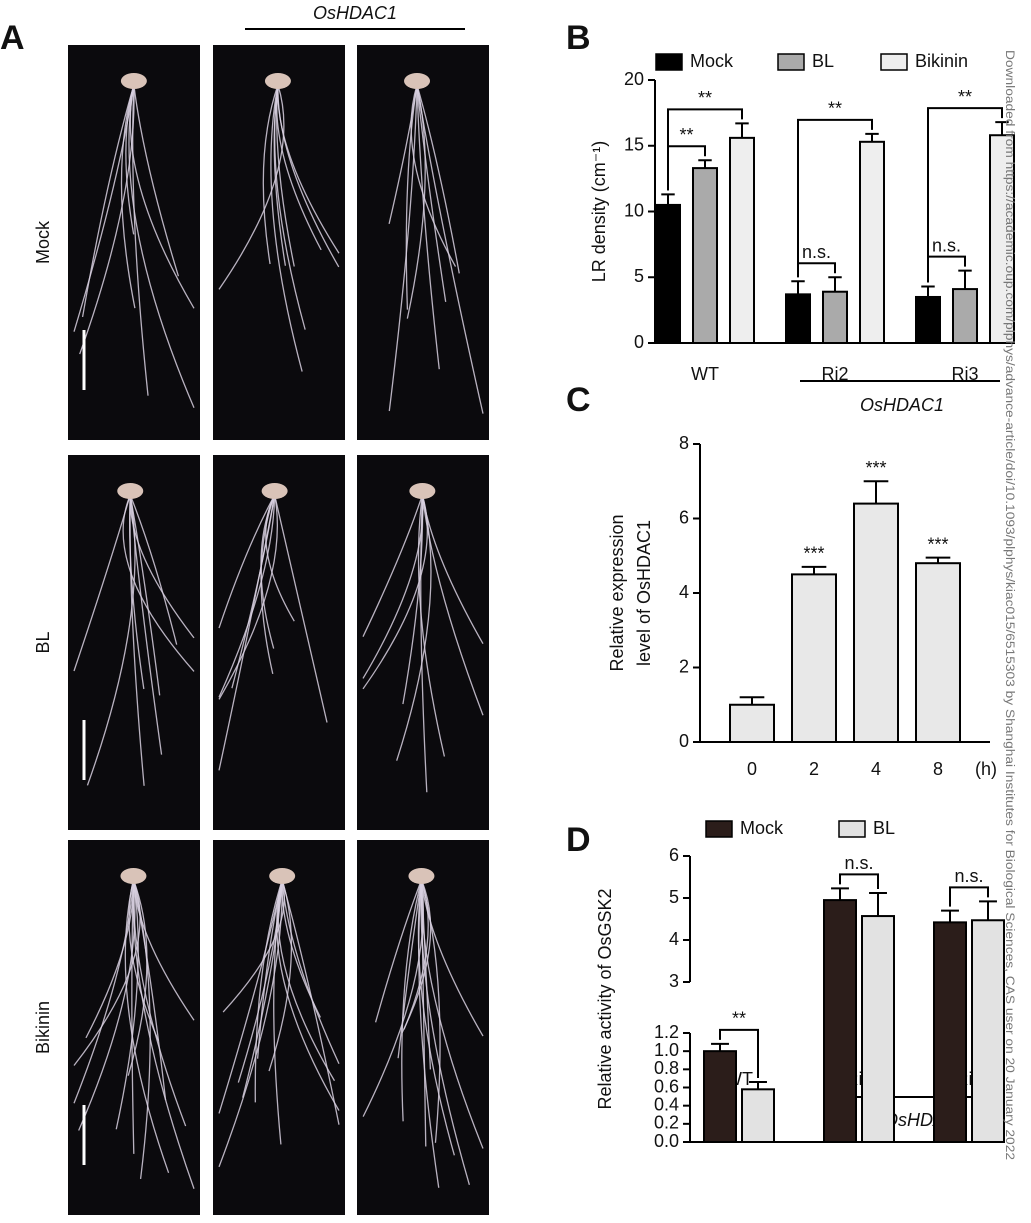 The width and height of the screenshot is (1031, 1223). What do you see at coordinates (666, 1032) in the screenshot?
I see `y-tick-label: 1.2` at bounding box center [666, 1032].